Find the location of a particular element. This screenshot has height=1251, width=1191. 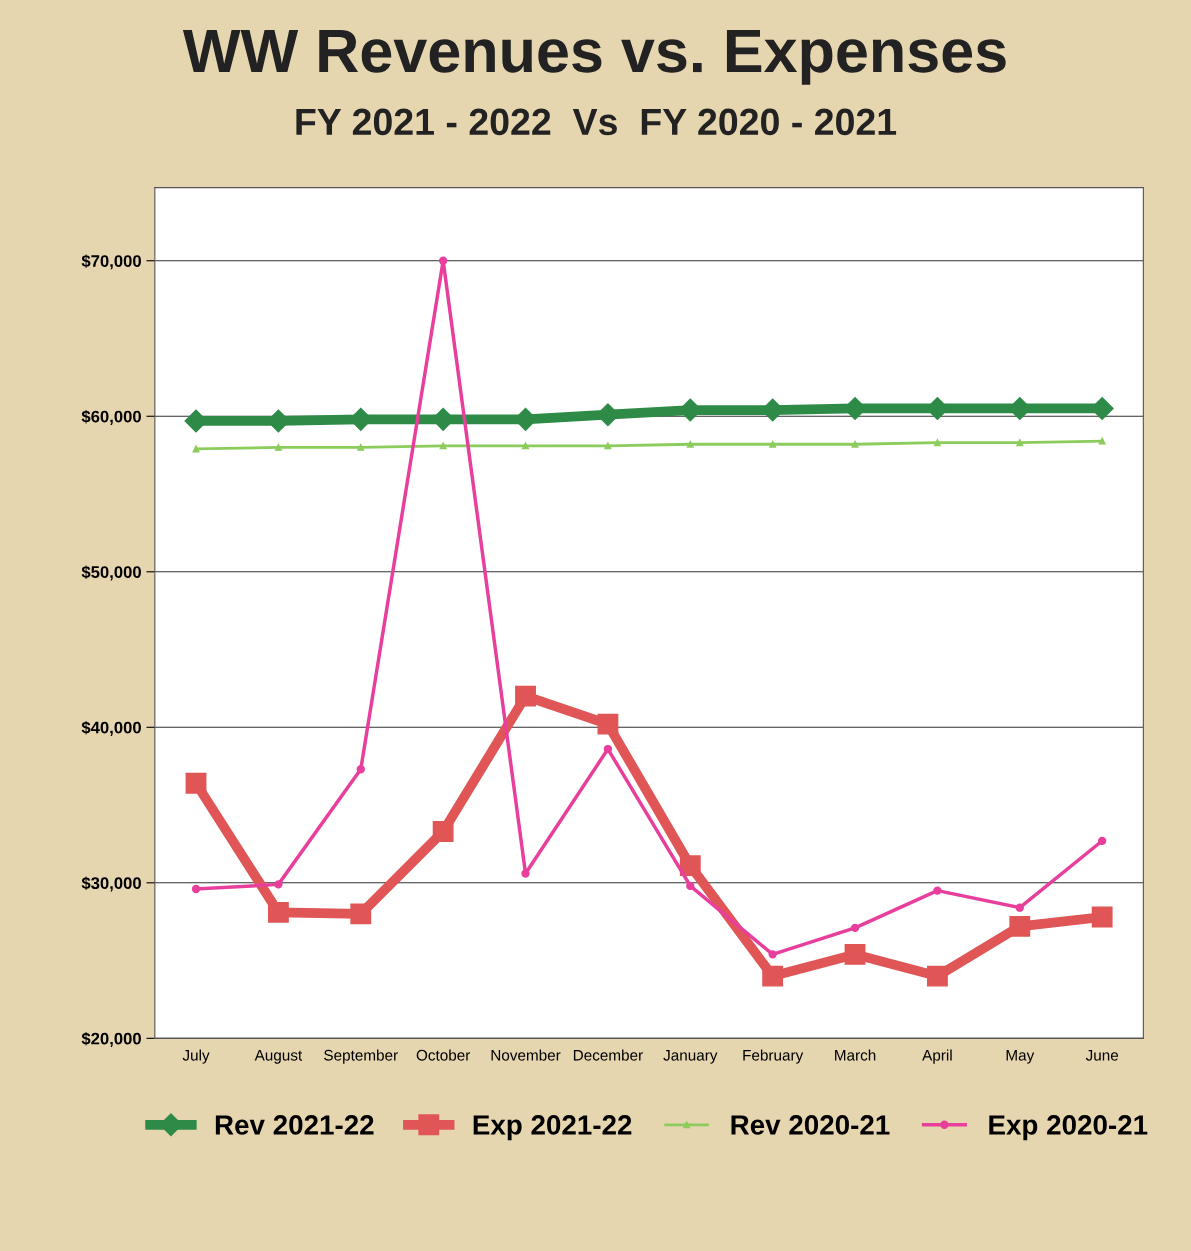

chart-subtitle: FY 2021 - 2022 Vs FY 2020 - 2021 is located at coordinates (596, 122).